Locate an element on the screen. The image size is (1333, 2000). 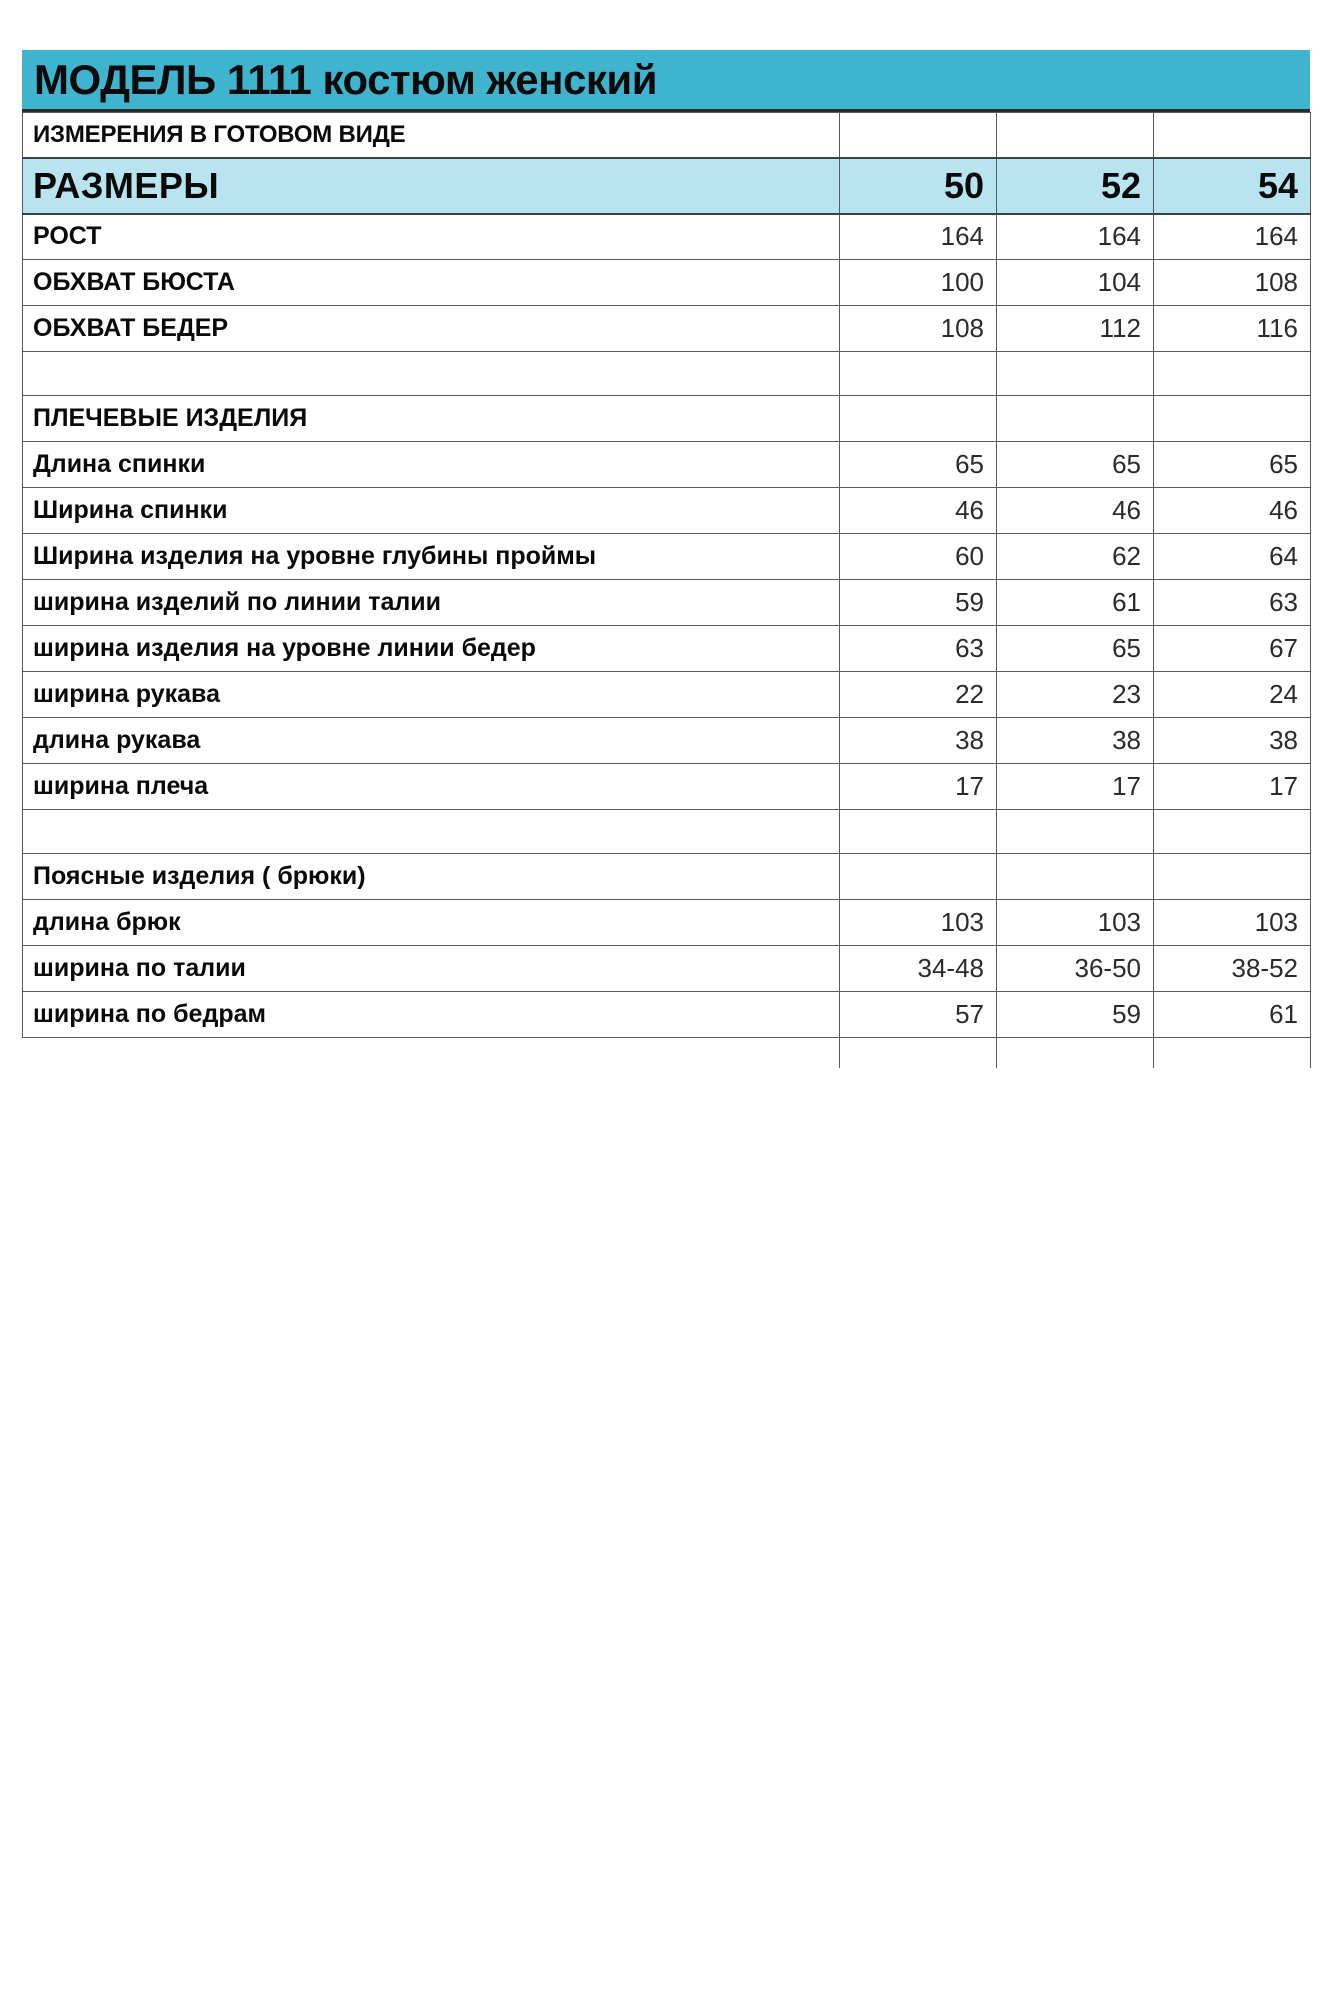
sheet-title-band: МОДЕЛЬ 1111 костюм женский is located at coordinates (666, 81).